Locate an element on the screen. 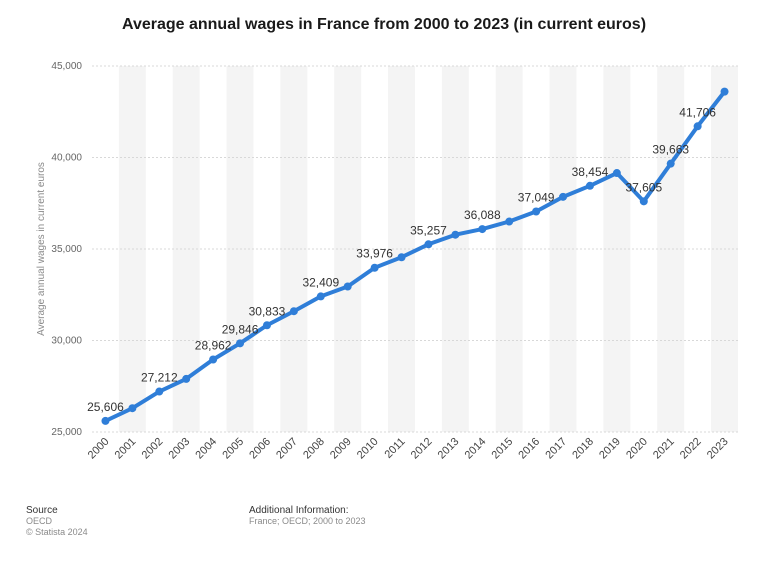 The image size is (768, 571). x-tick-label: 2016 is located at coordinates (529, 449).